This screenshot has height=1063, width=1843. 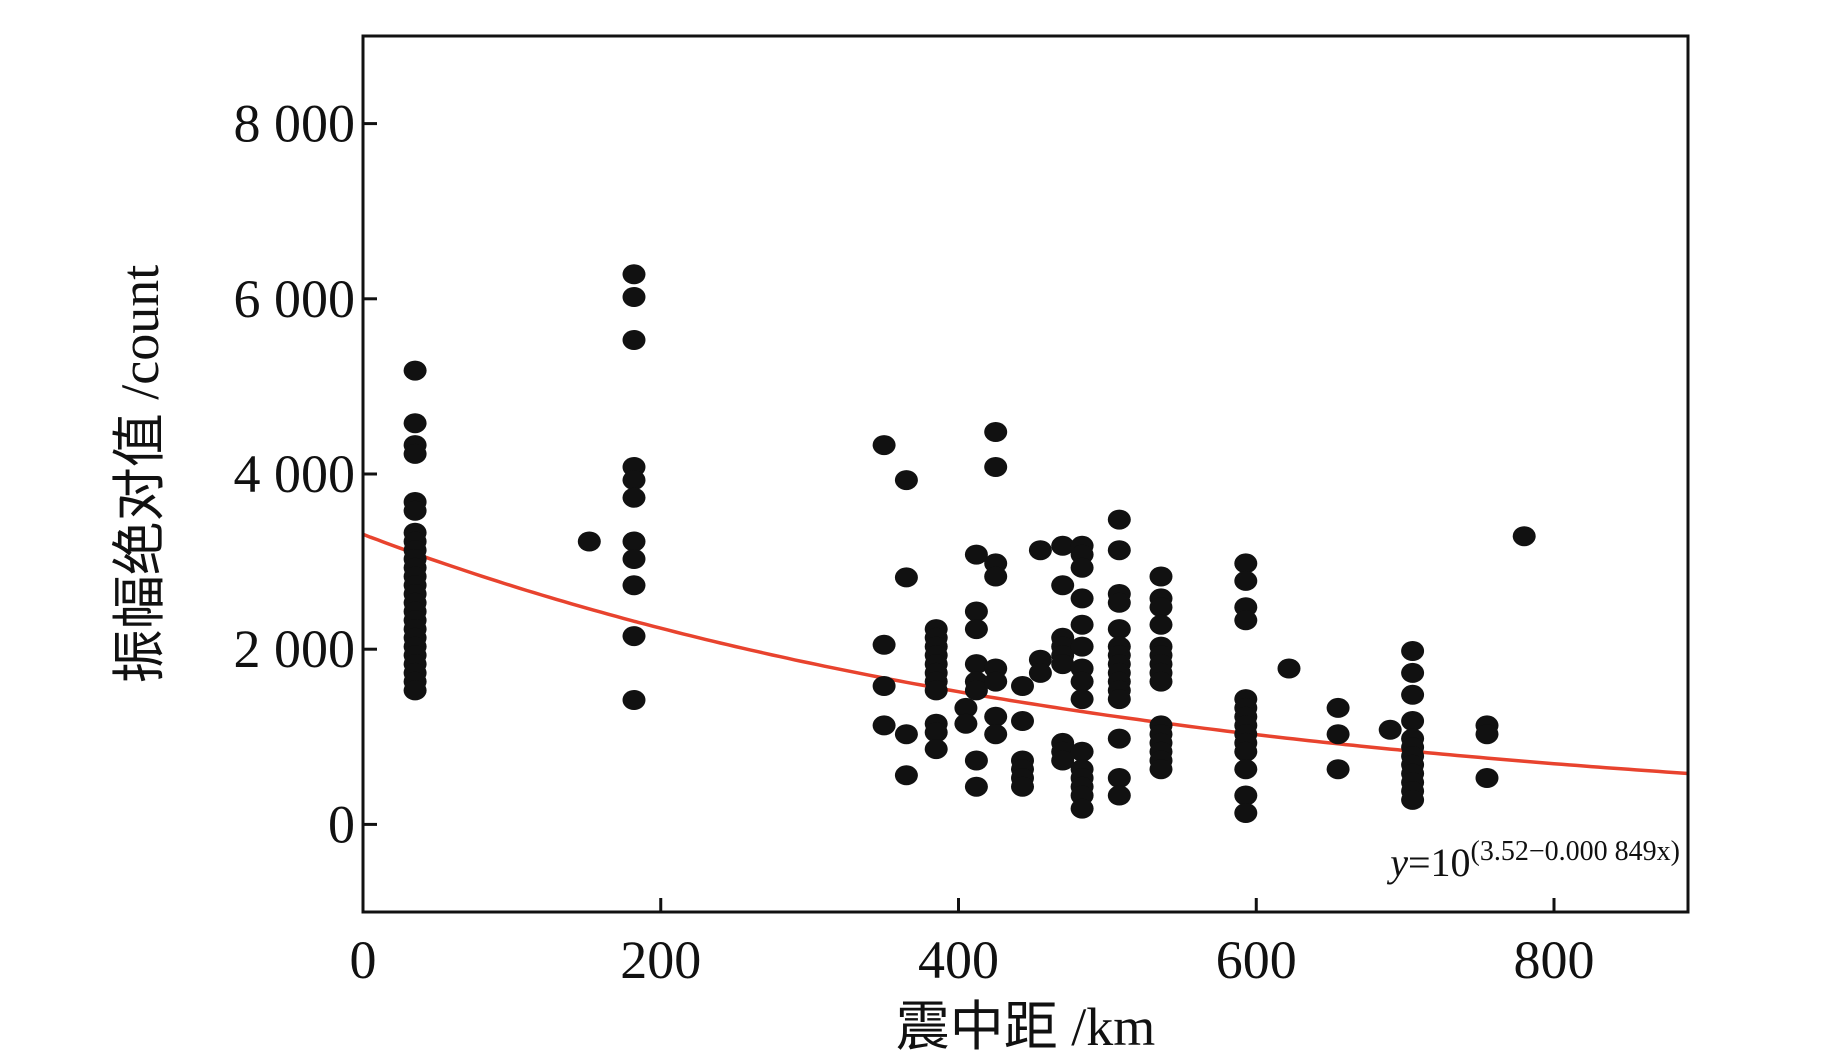 What do you see at coordinates (295, 649) in the screenshot?
I see `y-tick-label: 2 000` at bounding box center [295, 649].